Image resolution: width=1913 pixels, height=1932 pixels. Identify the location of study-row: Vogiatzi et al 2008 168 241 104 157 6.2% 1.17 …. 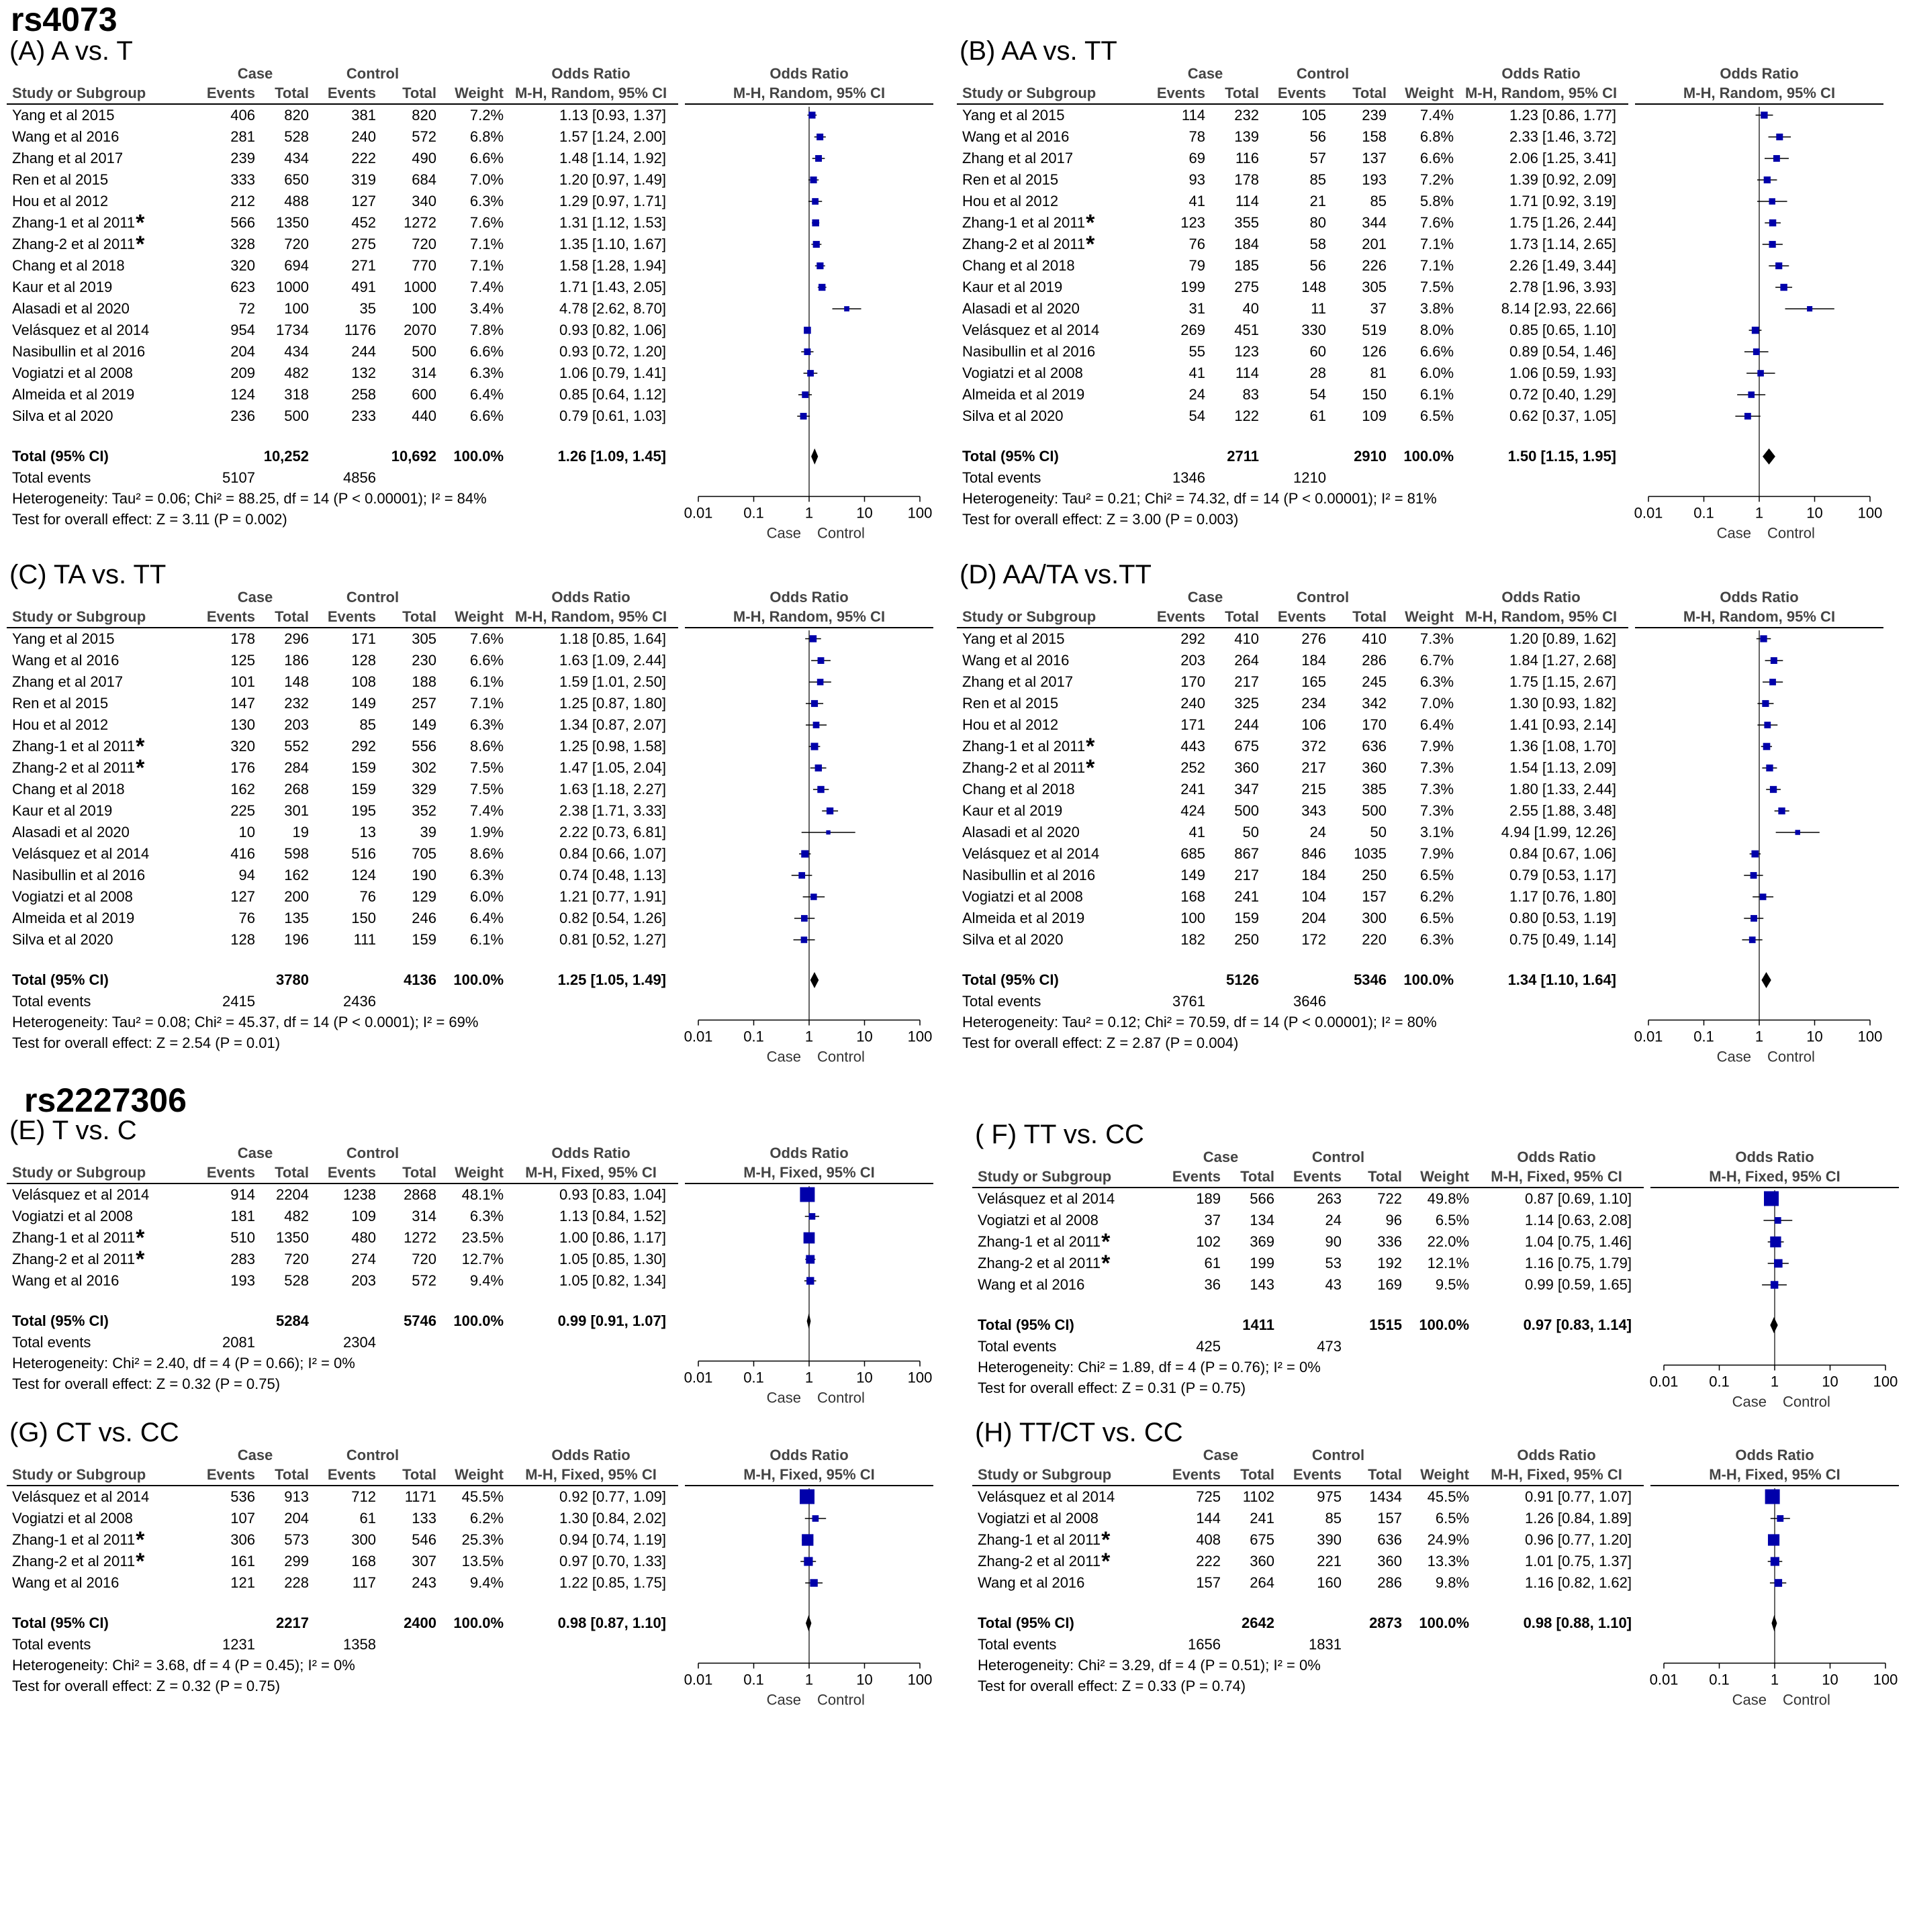
(1292, 897).